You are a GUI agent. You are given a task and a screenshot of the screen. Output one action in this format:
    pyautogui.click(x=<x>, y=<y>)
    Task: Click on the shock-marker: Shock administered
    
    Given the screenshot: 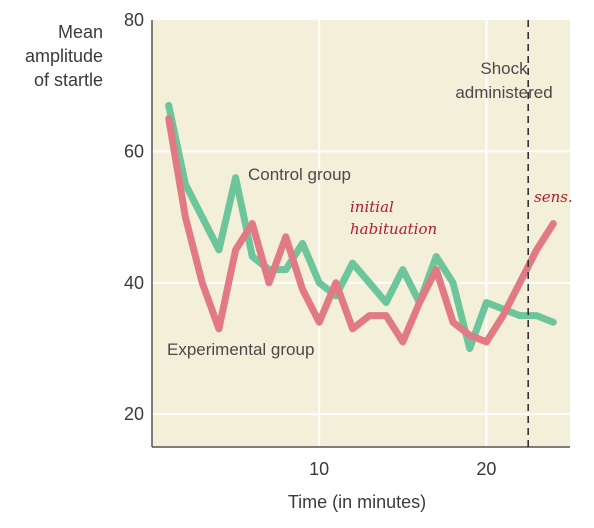 What is the action you would take?
    pyautogui.click(x=504, y=233)
    